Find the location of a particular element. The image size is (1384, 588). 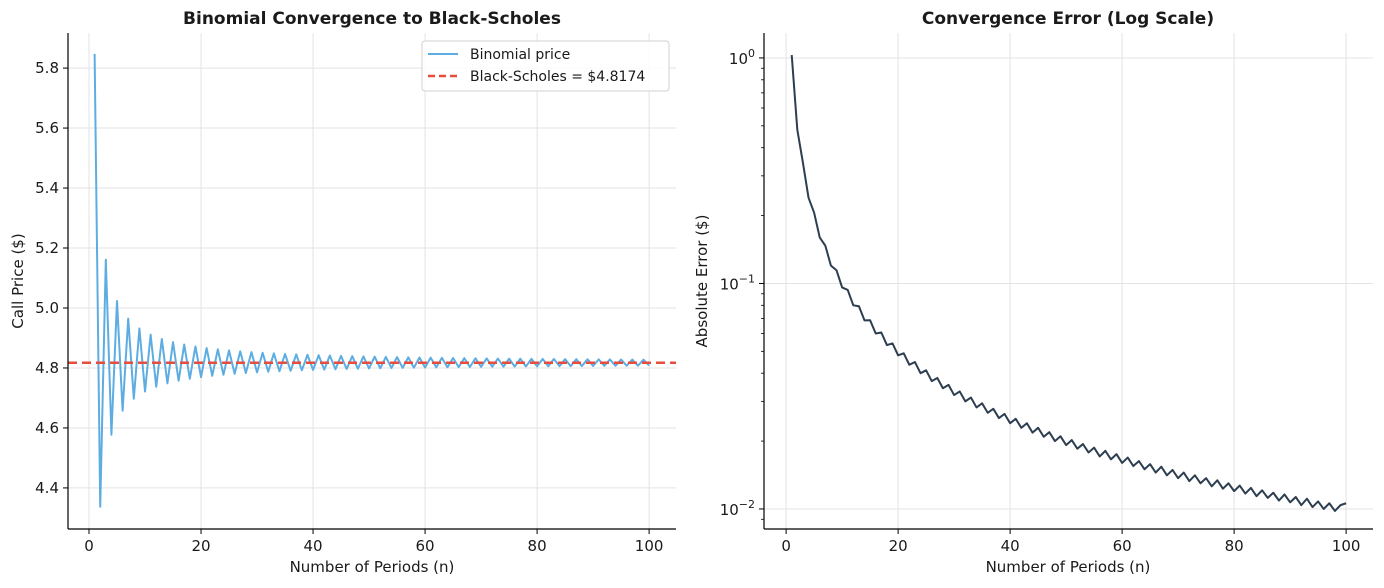

y-tick-label: 5.0 is located at coordinates (47, 308).